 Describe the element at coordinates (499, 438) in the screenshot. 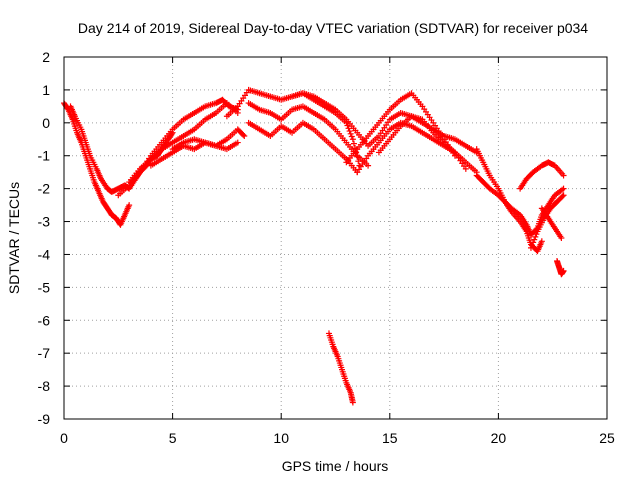

I see `x-tick-label: 20` at that location.